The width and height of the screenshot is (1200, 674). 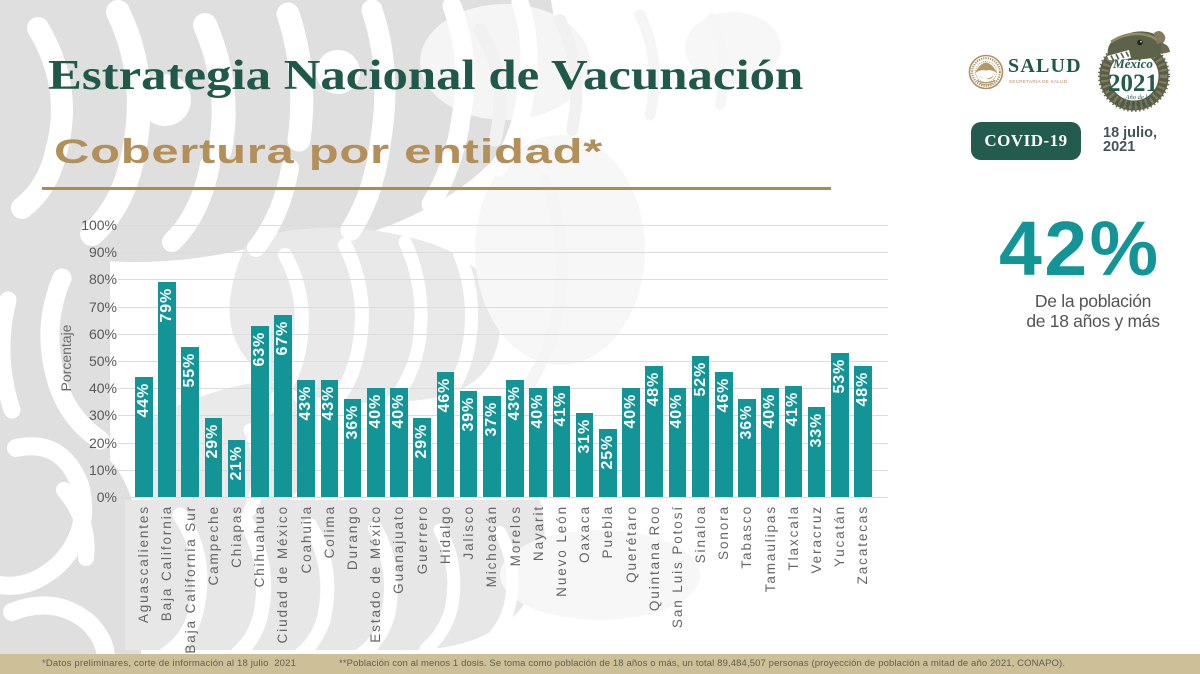 What do you see at coordinates (1133, 105) in the screenshot?
I see `svg-text: Independencia` at bounding box center [1133, 105].